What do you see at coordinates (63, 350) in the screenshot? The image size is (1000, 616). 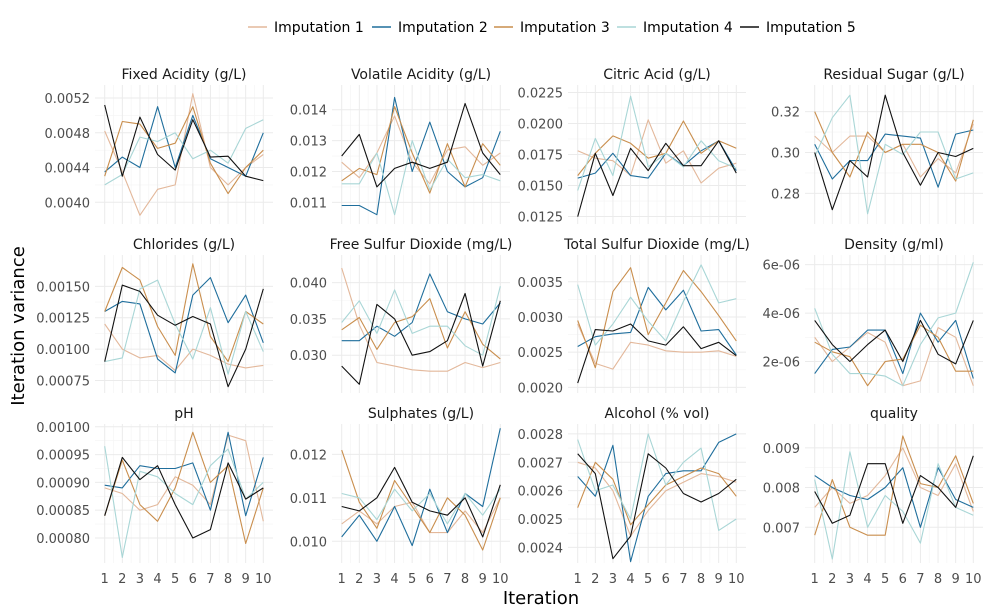 I see `y-tick-label: 0.00100` at bounding box center [63, 350].